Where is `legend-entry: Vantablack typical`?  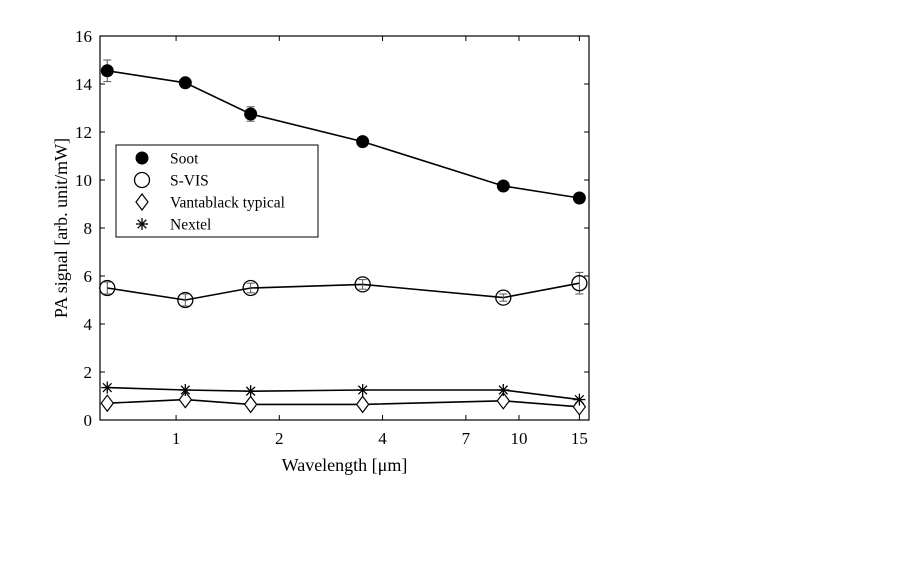
legend-entry: Vantablack typical is located at coordinates (210, 202).